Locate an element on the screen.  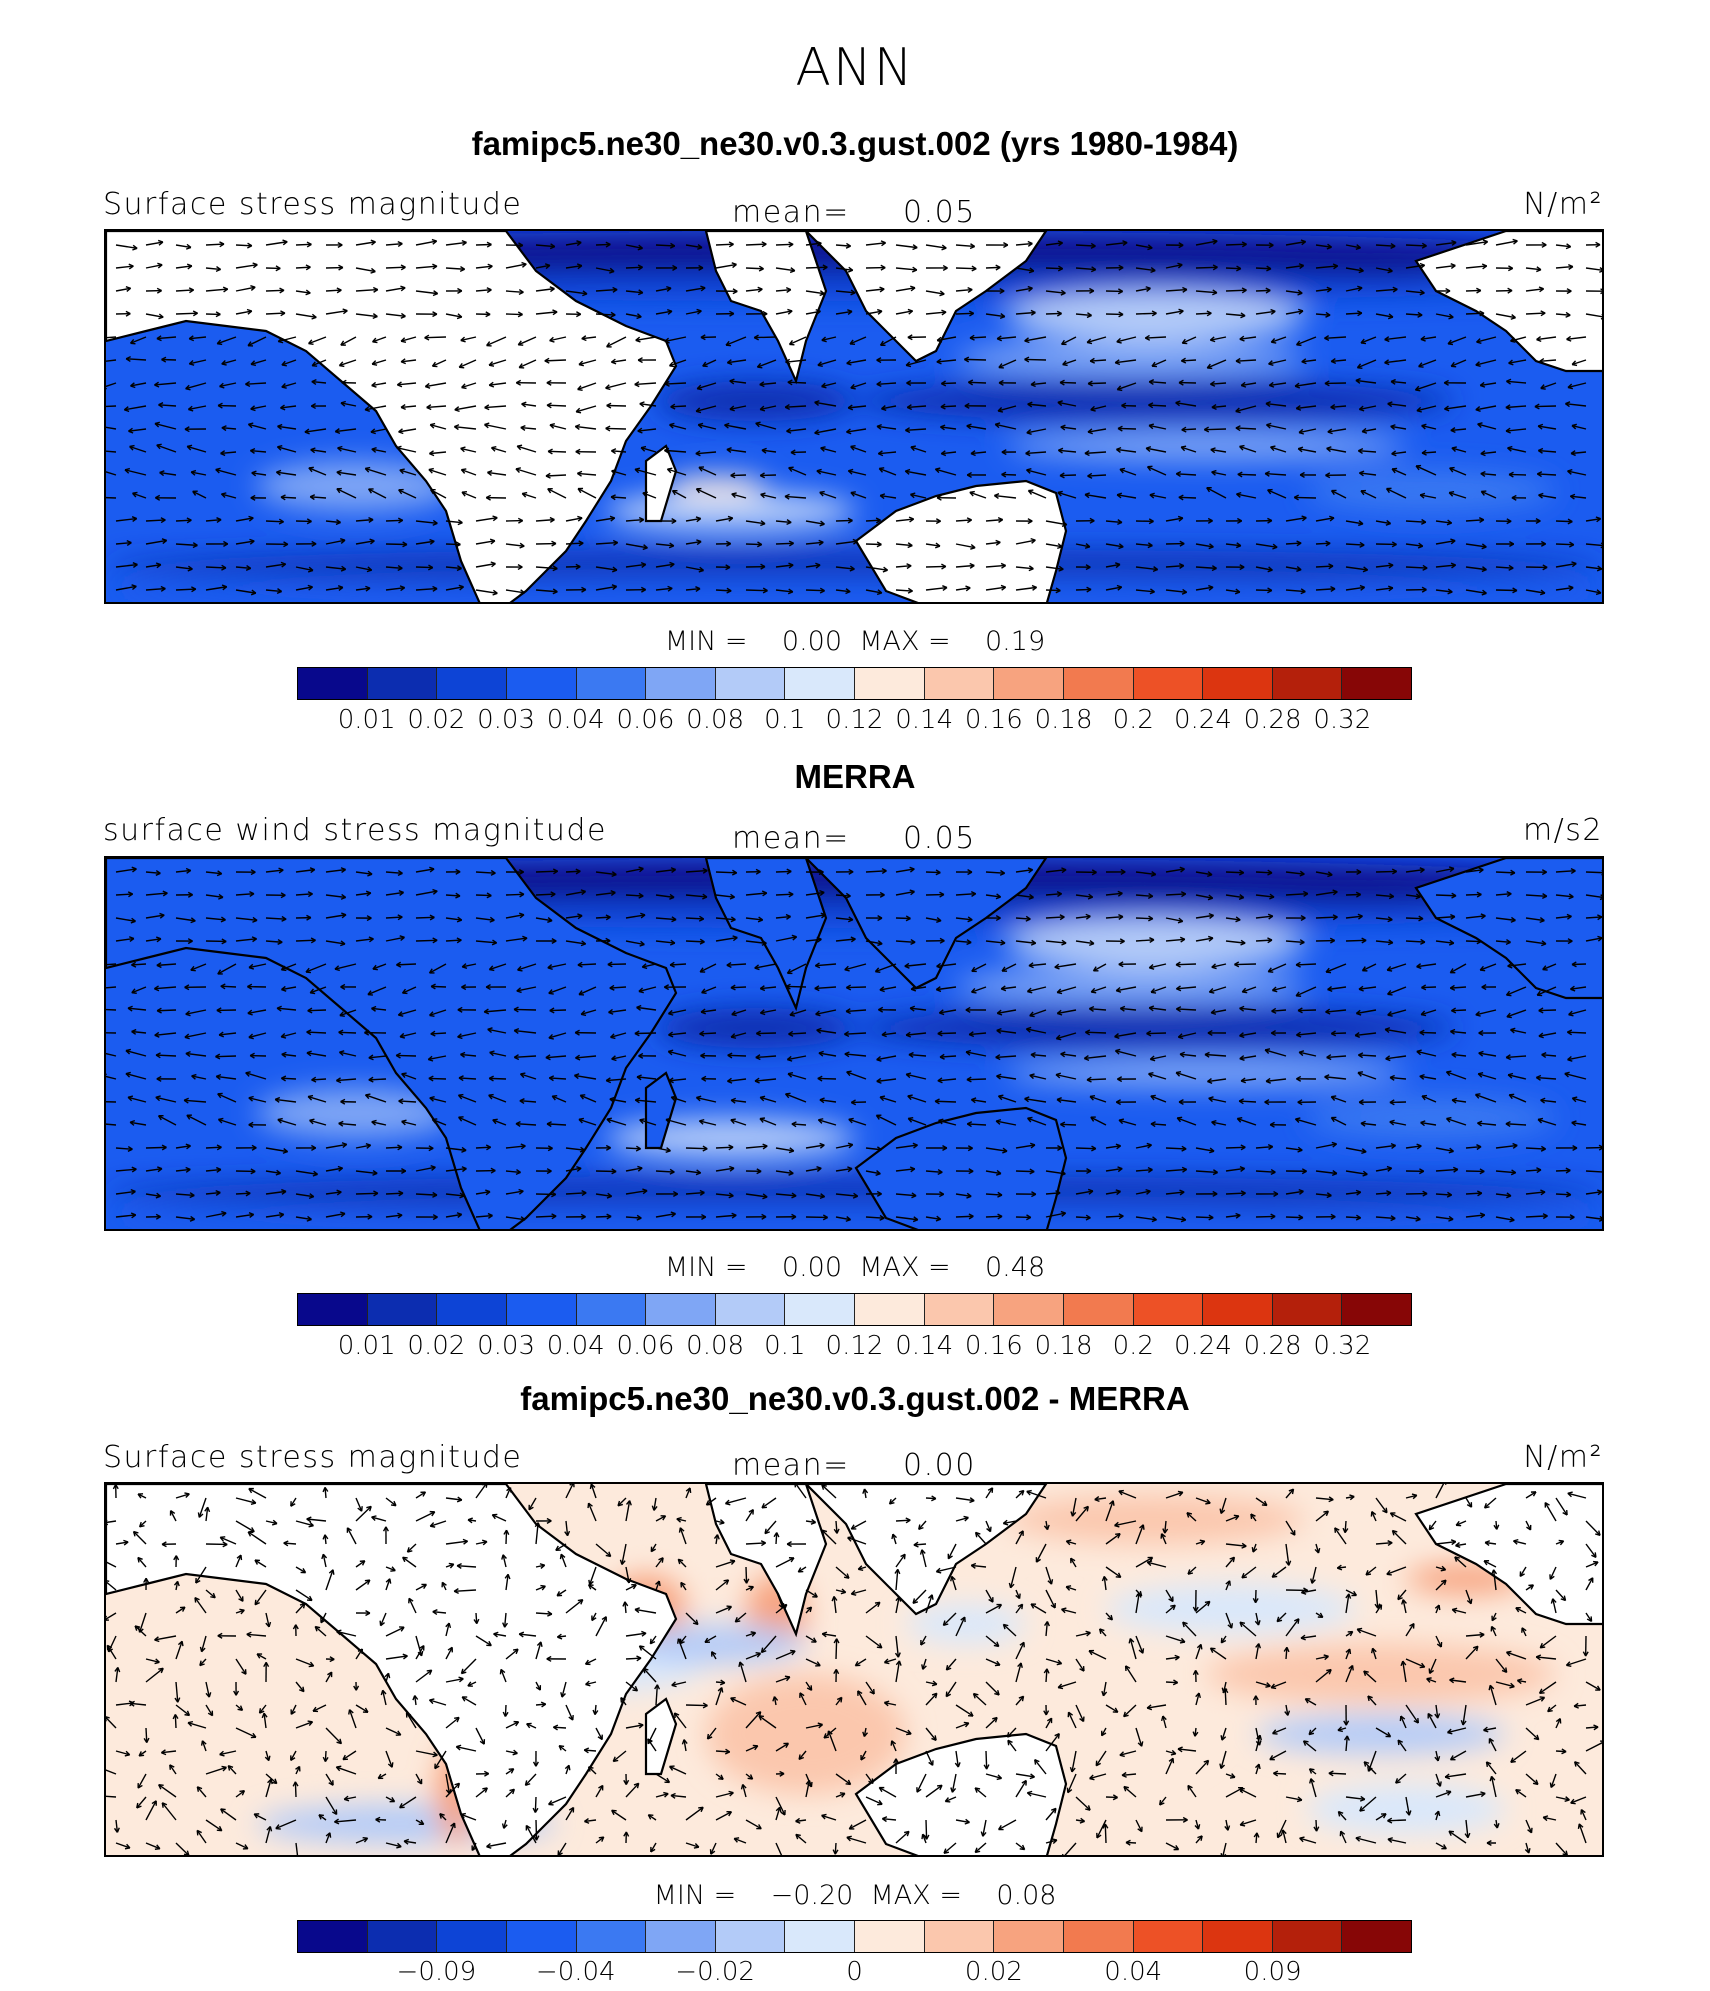
panel2-mean-value: 0.05 is located at coordinates (939, 838).